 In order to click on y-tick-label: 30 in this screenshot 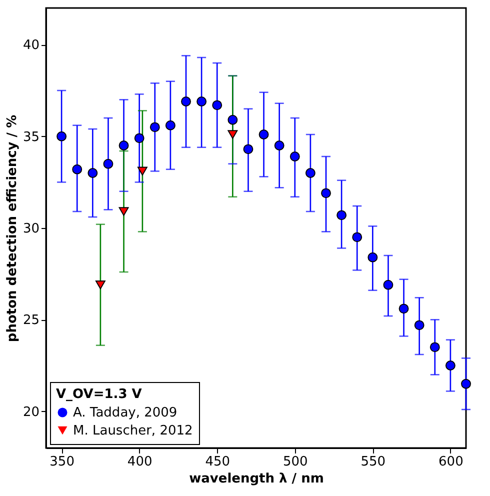, I will do `click(31, 229)`.